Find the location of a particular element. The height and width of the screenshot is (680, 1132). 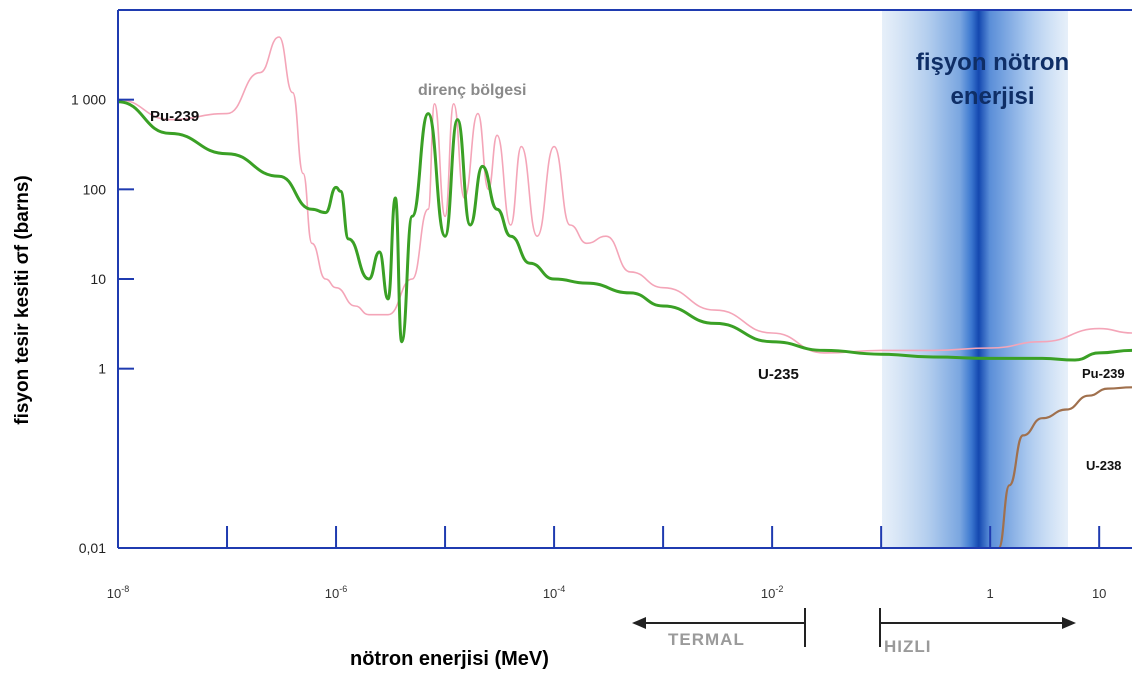

series-line-u238 is located at coordinates (1064, 468).